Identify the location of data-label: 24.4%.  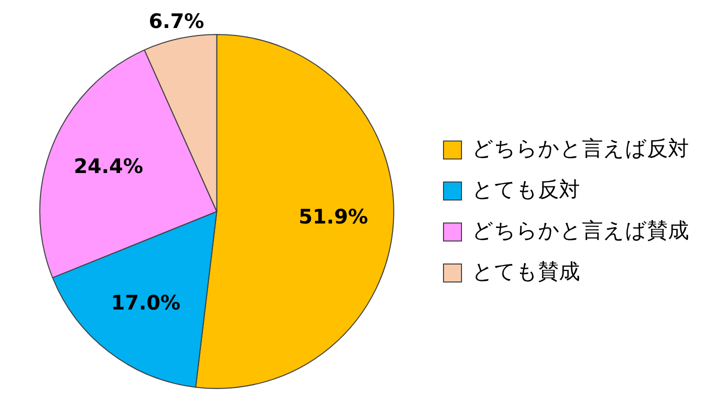
(109, 166).